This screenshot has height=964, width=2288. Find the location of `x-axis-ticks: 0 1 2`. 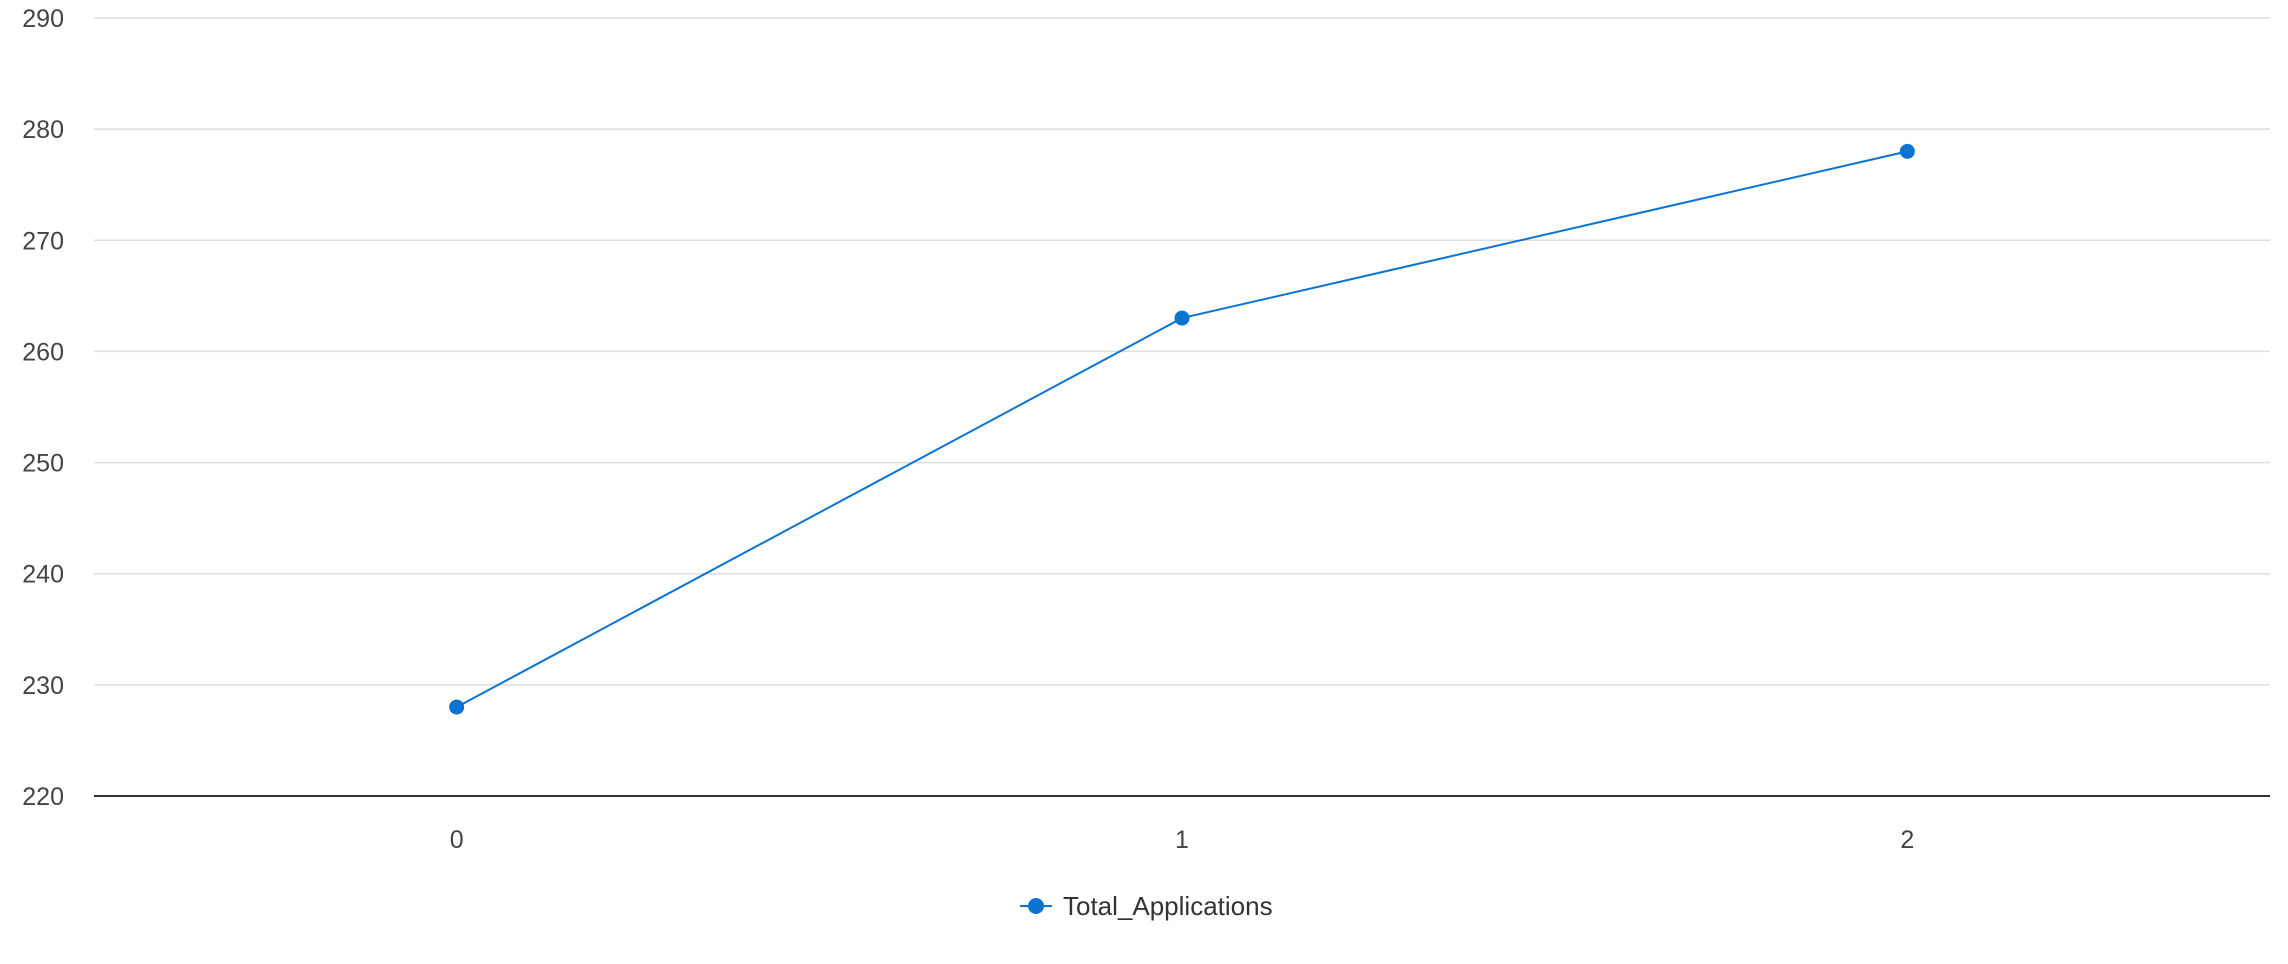

x-axis-ticks: 0 1 2 is located at coordinates (1182, 840).